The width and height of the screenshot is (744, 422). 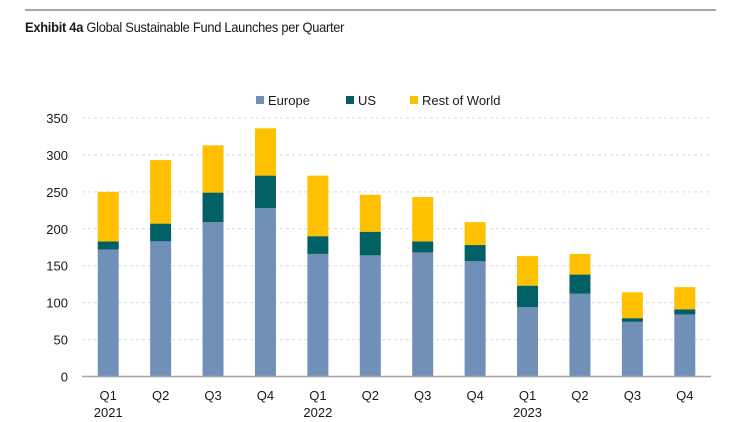 I want to click on legend-item-us: US, so click(x=361, y=100).